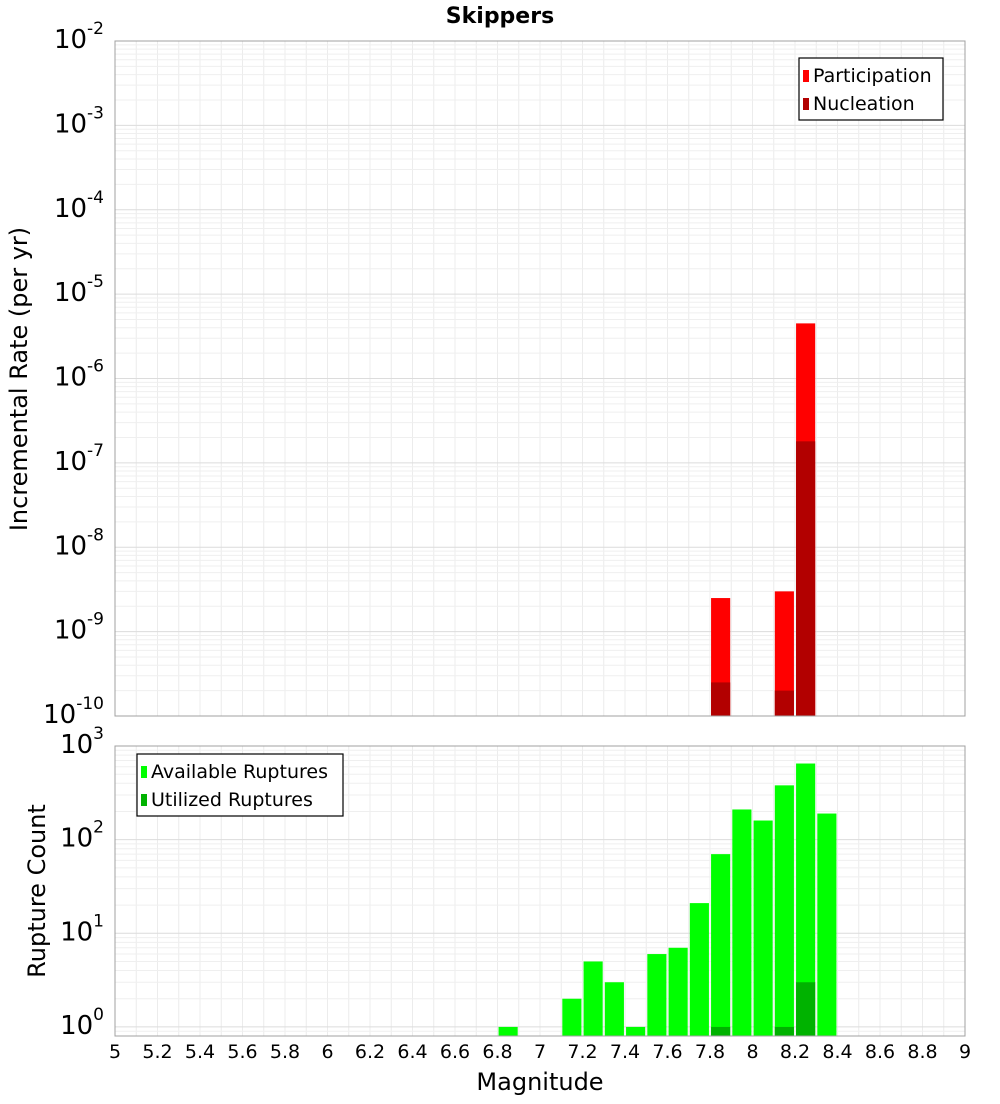 Image resolution: width=1000 pixels, height=1104 pixels. Describe the element at coordinates (412, 1052) in the screenshot. I see `x-tick-label: 6.4` at that location.